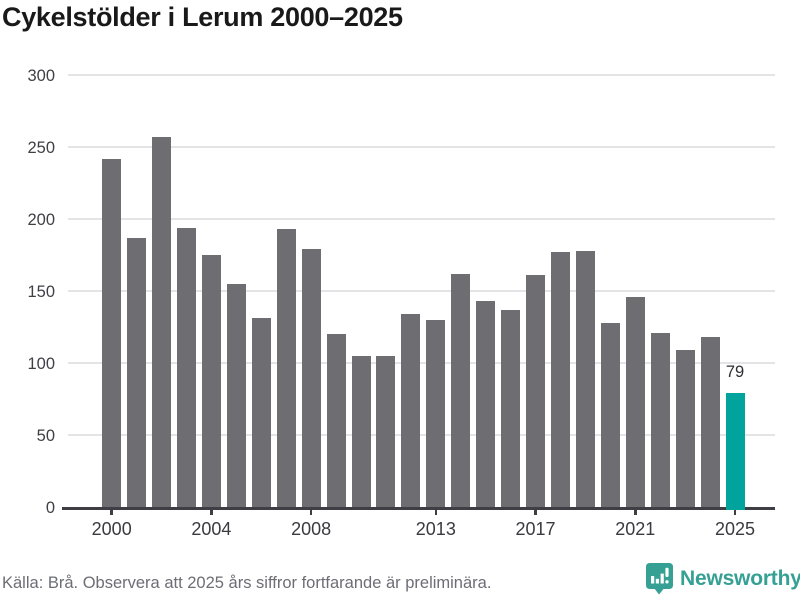 This screenshot has width=800, height=600. I want to click on y-axis-label-100: 100, so click(41, 363).